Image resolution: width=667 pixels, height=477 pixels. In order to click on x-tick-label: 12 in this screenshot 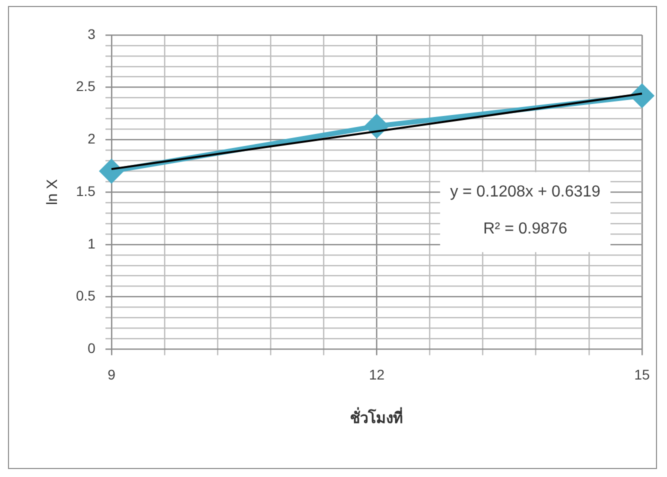, I will do `click(376, 374)`.